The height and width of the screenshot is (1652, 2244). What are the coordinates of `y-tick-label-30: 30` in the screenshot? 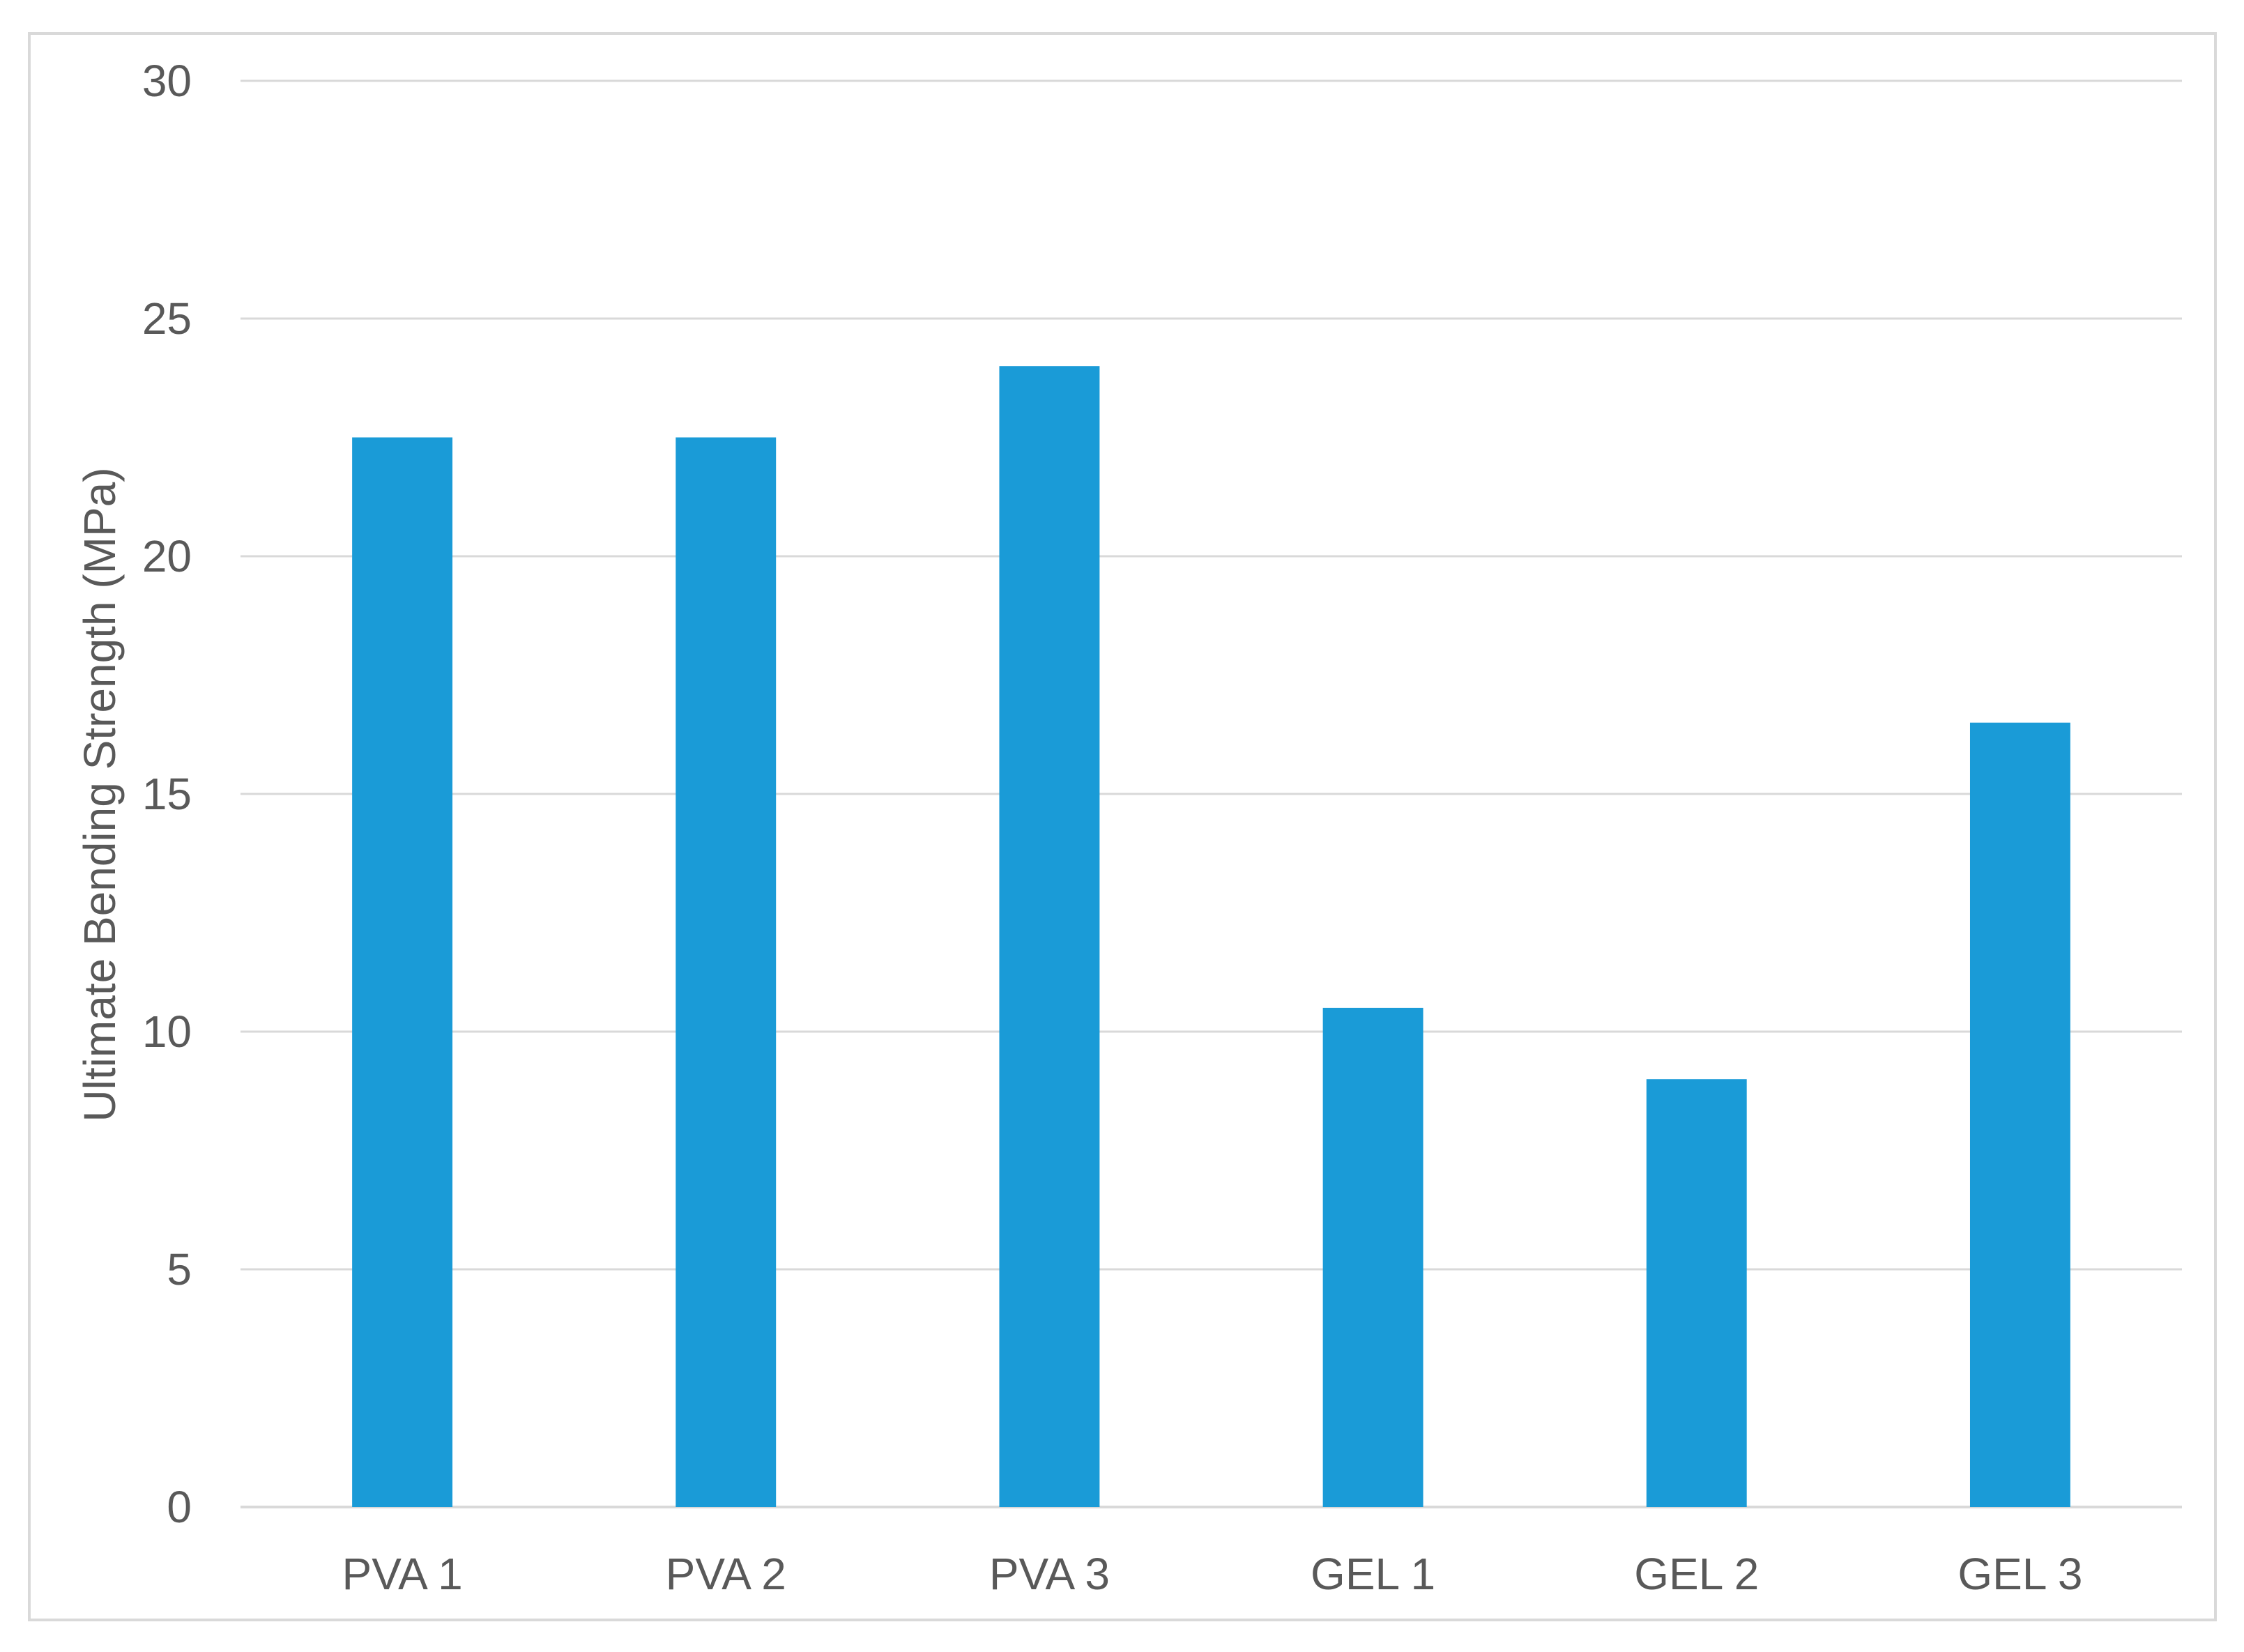 It's located at (167, 81).